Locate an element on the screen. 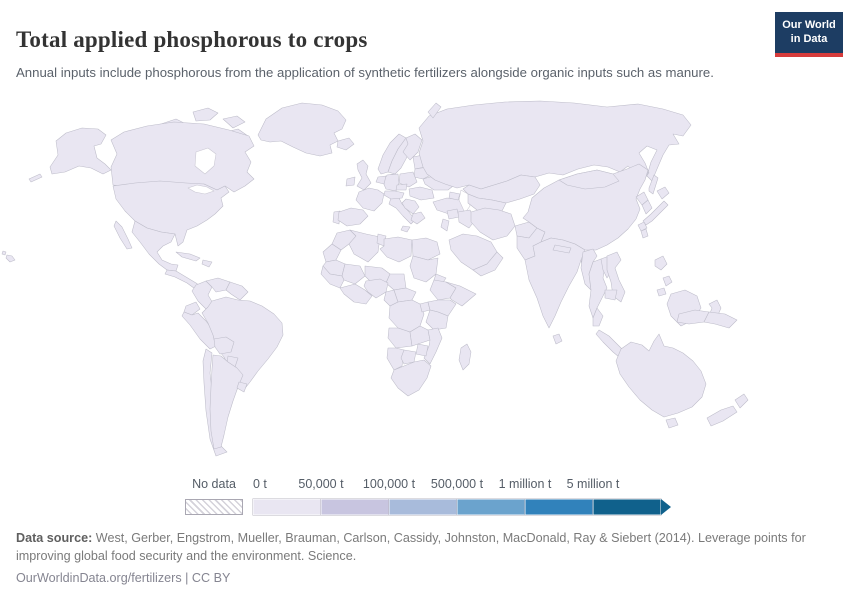 Image resolution: width=850 pixels, height=600 pixels. country-nigeria is located at coordinates (376, 288).